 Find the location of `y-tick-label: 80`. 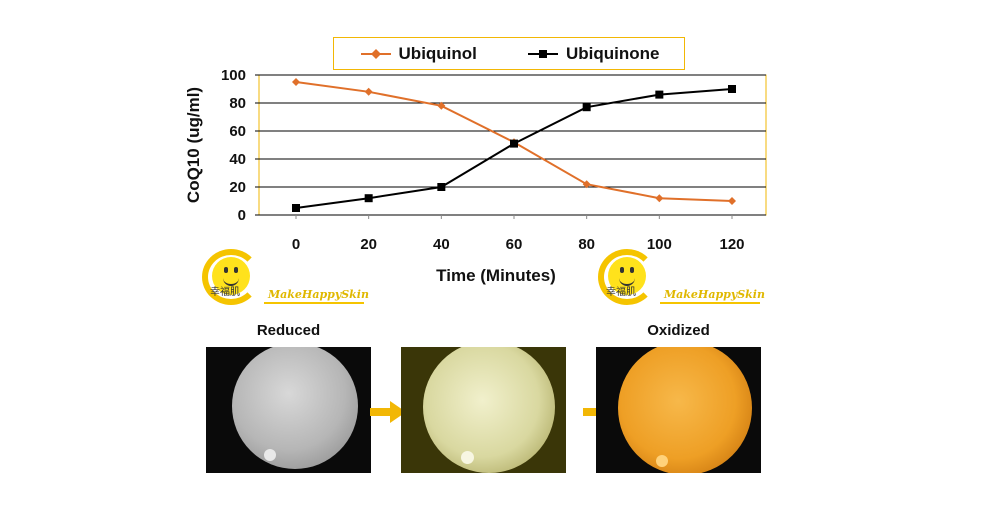

y-tick-label: 80 is located at coordinates (237, 103).